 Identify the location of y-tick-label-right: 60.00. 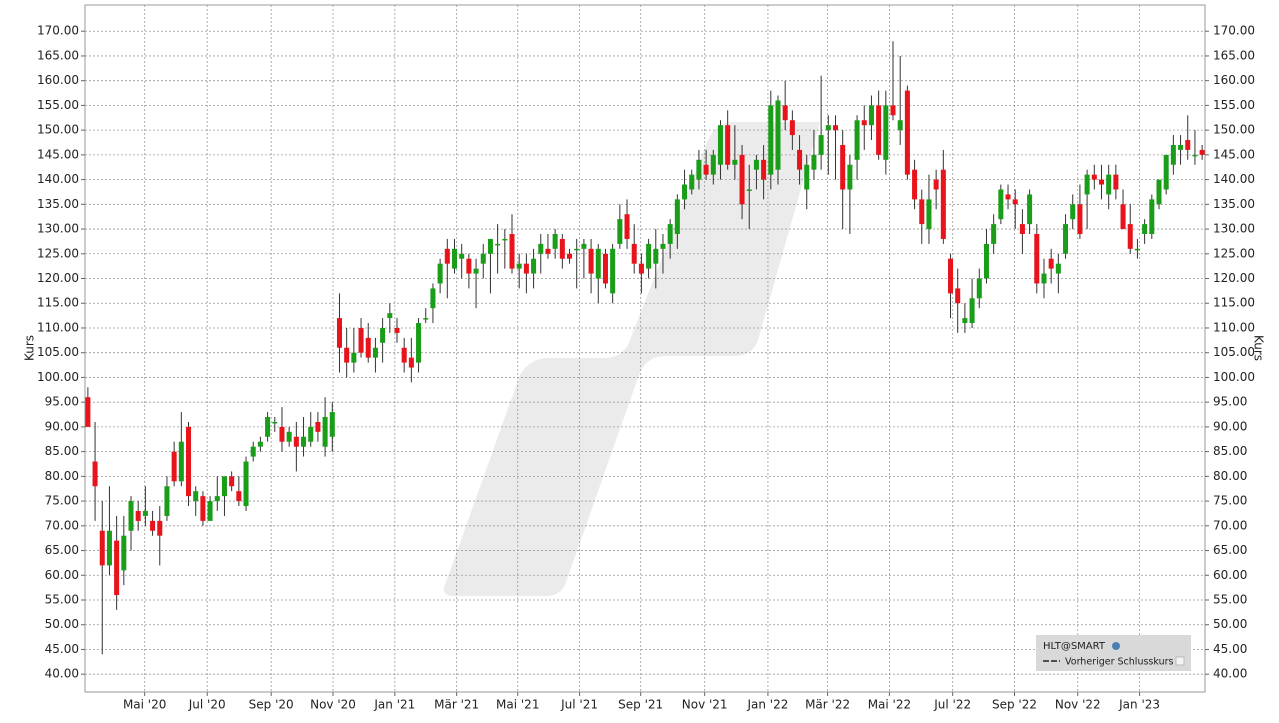
(1230, 575).